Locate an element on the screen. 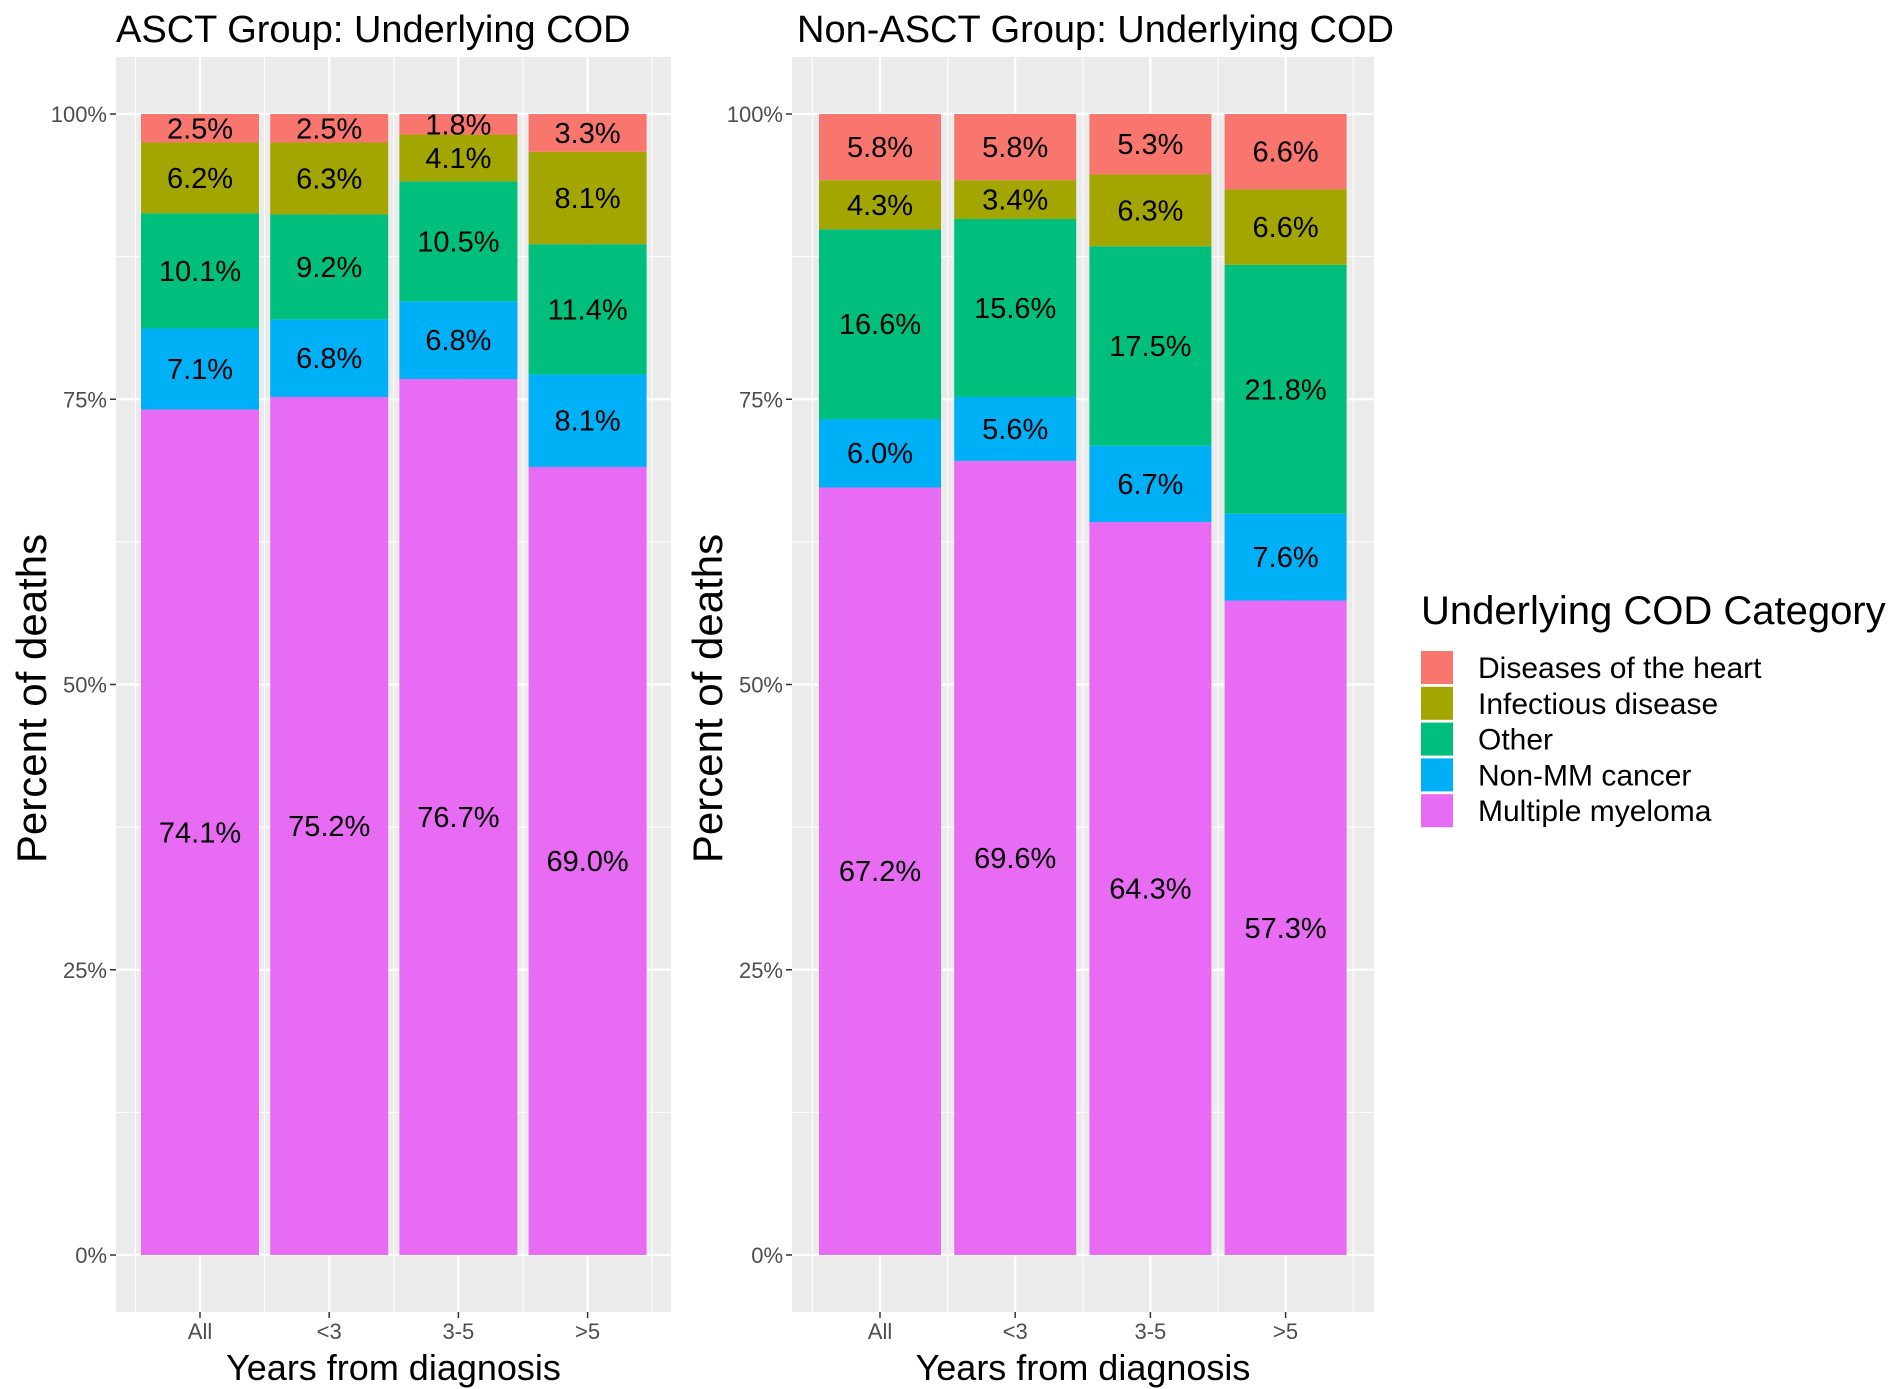 This screenshot has width=1902, height=1389. data-label: 11.4% is located at coordinates (588, 310).